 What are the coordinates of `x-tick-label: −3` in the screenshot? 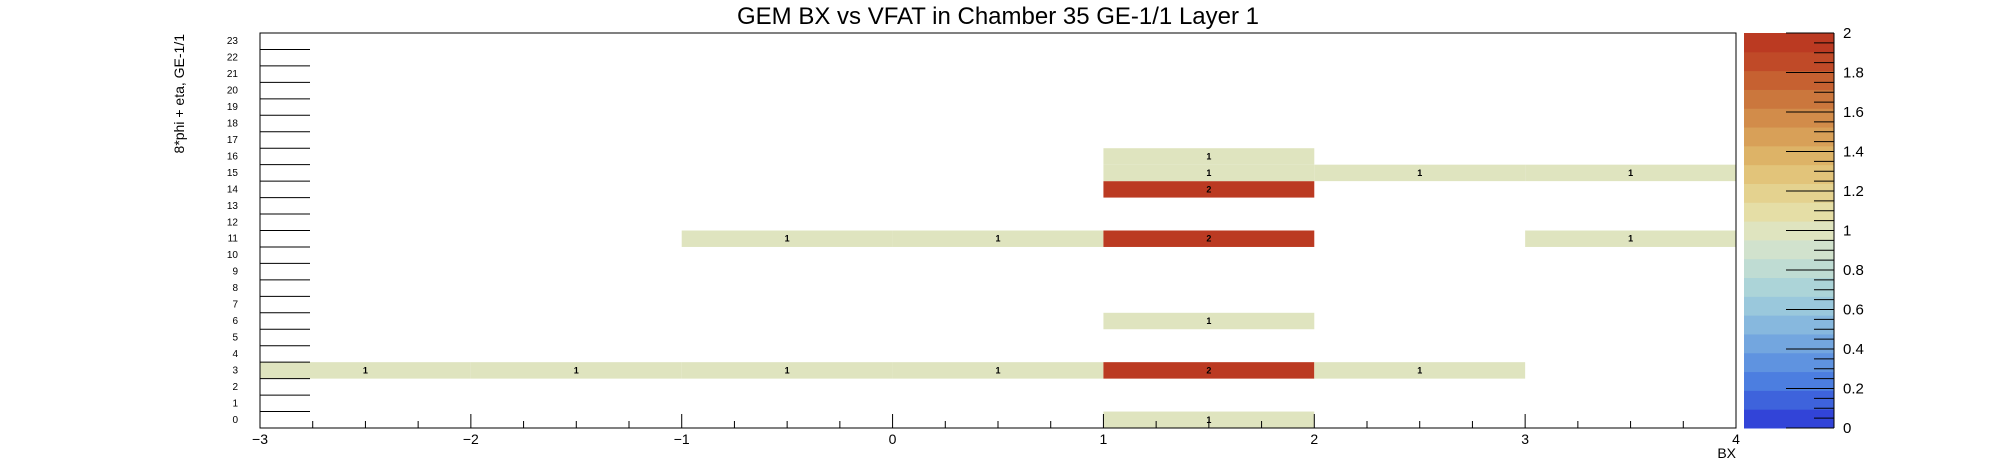 It's located at (260, 439).